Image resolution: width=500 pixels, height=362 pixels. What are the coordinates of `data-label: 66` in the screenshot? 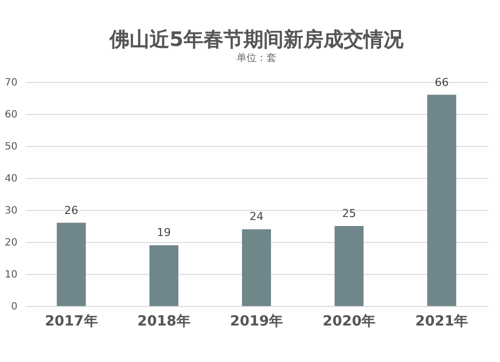 It's located at (441, 82).